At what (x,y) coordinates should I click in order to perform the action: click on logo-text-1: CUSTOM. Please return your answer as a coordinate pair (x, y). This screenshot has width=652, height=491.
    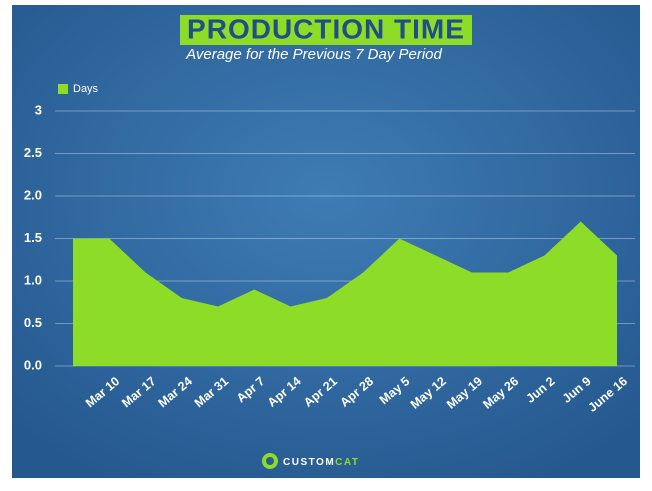
    Looking at the image, I should click on (309, 462).